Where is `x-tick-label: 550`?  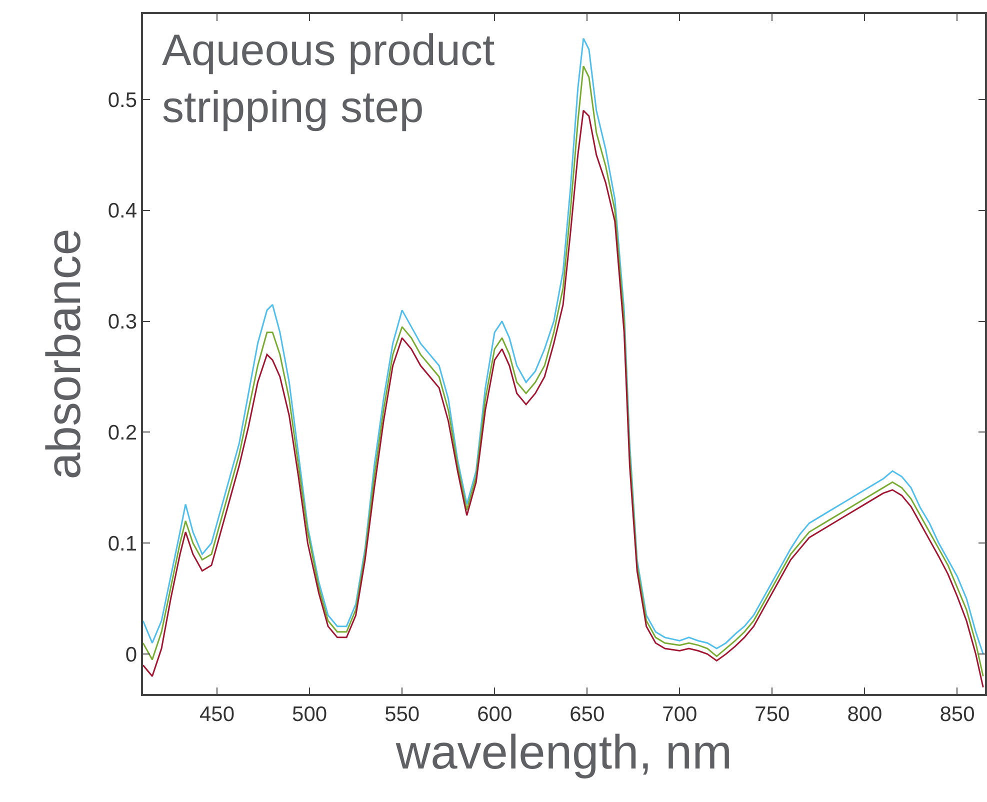 x-tick-label: 550 is located at coordinates (402, 714).